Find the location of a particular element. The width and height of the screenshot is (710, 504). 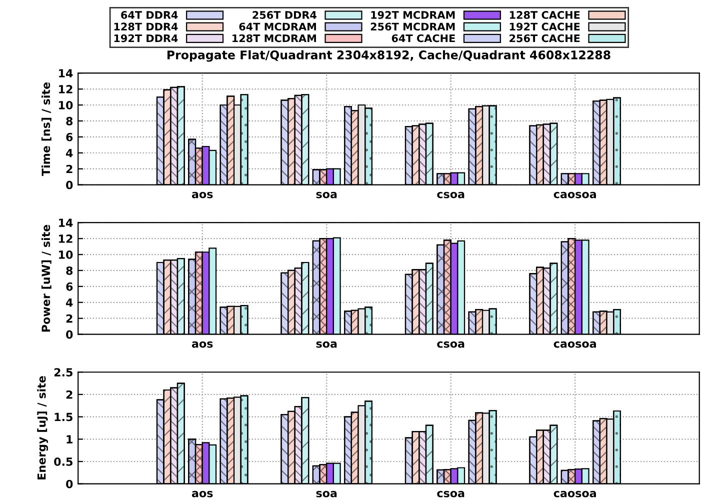

y-axis-title: Power [uW] / site is located at coordinates (46, 278).